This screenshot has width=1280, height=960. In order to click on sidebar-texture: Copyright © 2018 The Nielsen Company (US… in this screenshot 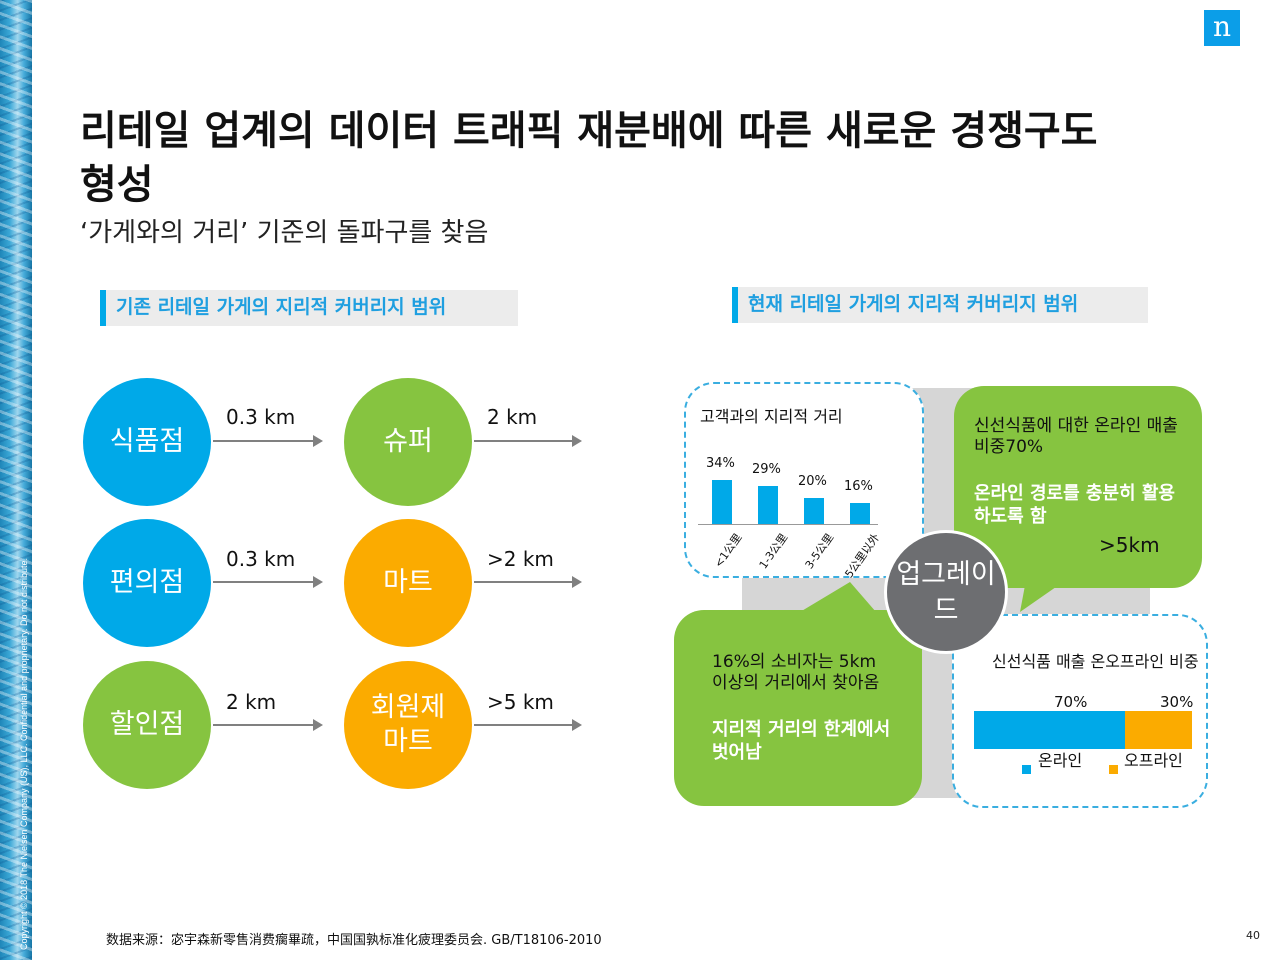, I will do `click(16, 480)`.